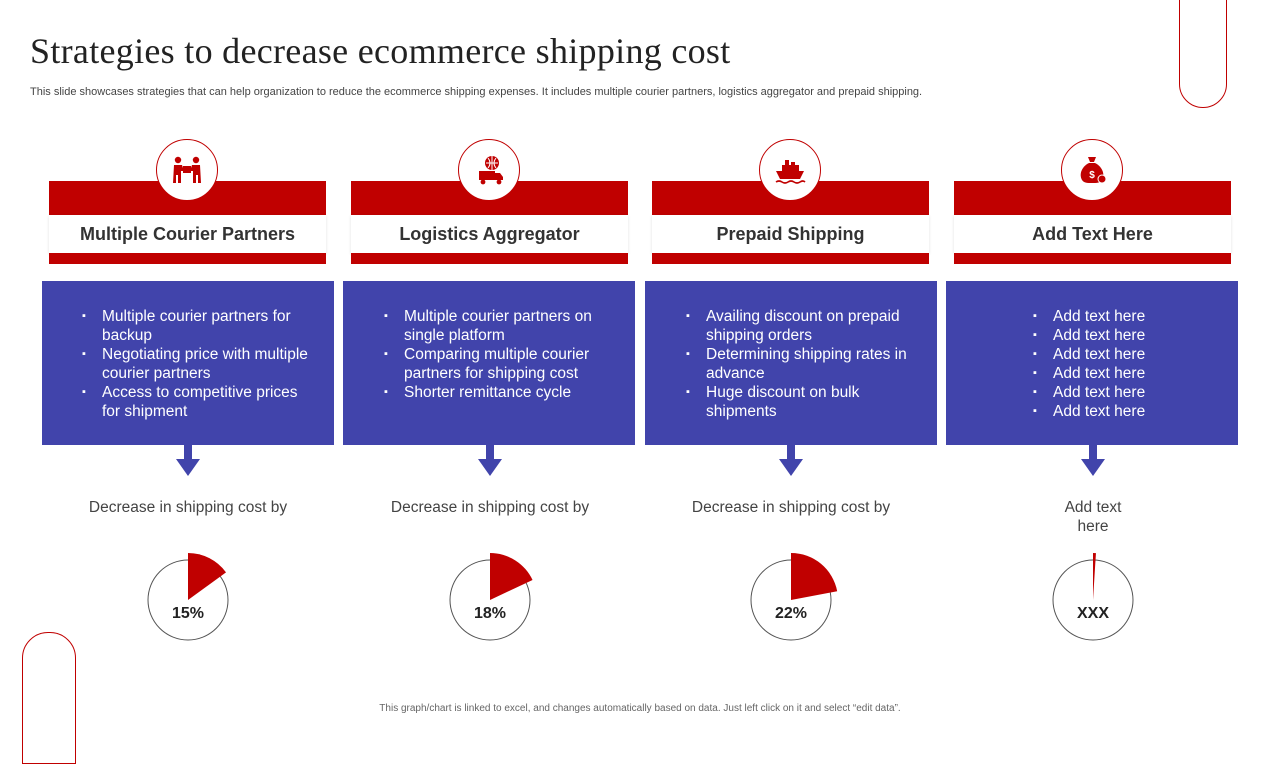 Image resolution: width=1280 pixels, height=764 pixels. I want to click on bullet-item: Shorter remittance cycle, so click(499, 392).